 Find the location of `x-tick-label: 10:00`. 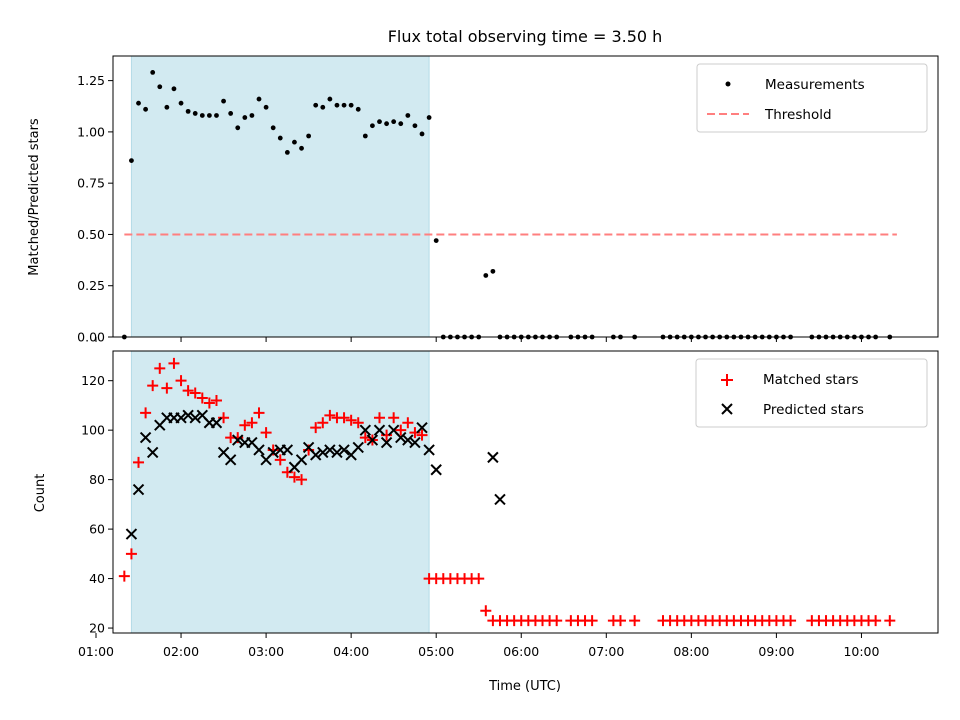

x-tick-label: 10:00 is located at coordinates (861, 651).